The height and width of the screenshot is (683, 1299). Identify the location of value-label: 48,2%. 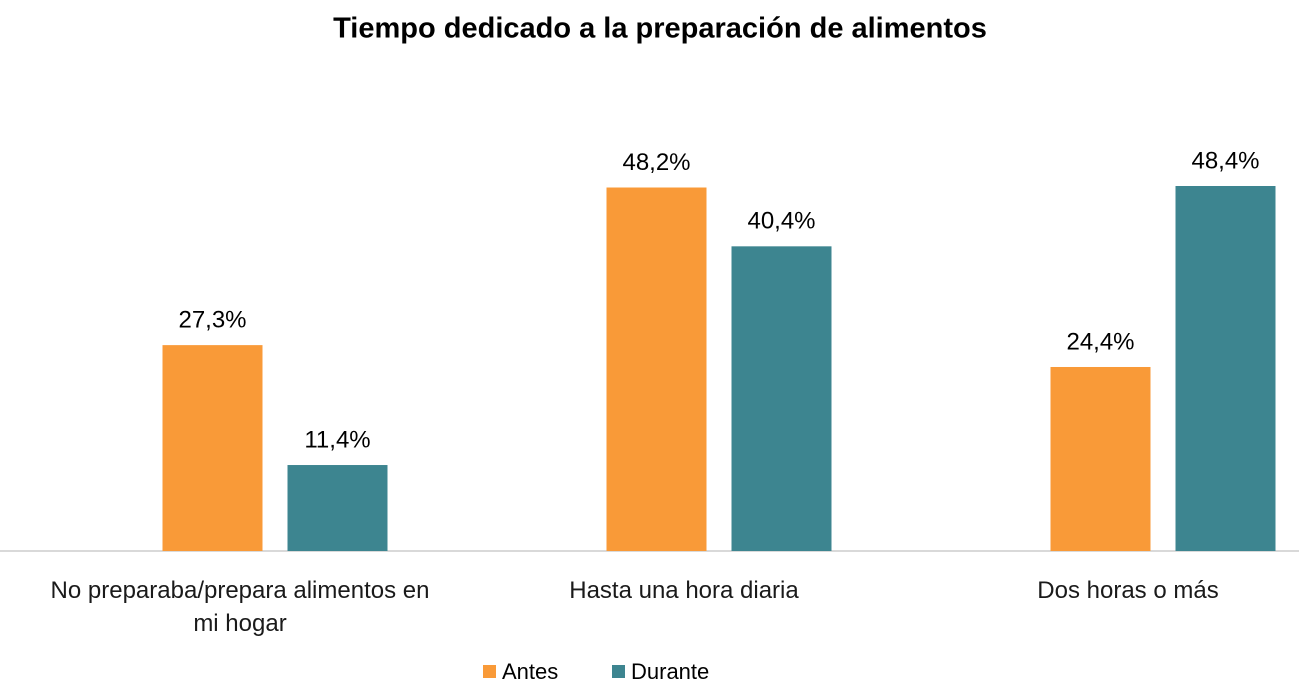
(656, 162).